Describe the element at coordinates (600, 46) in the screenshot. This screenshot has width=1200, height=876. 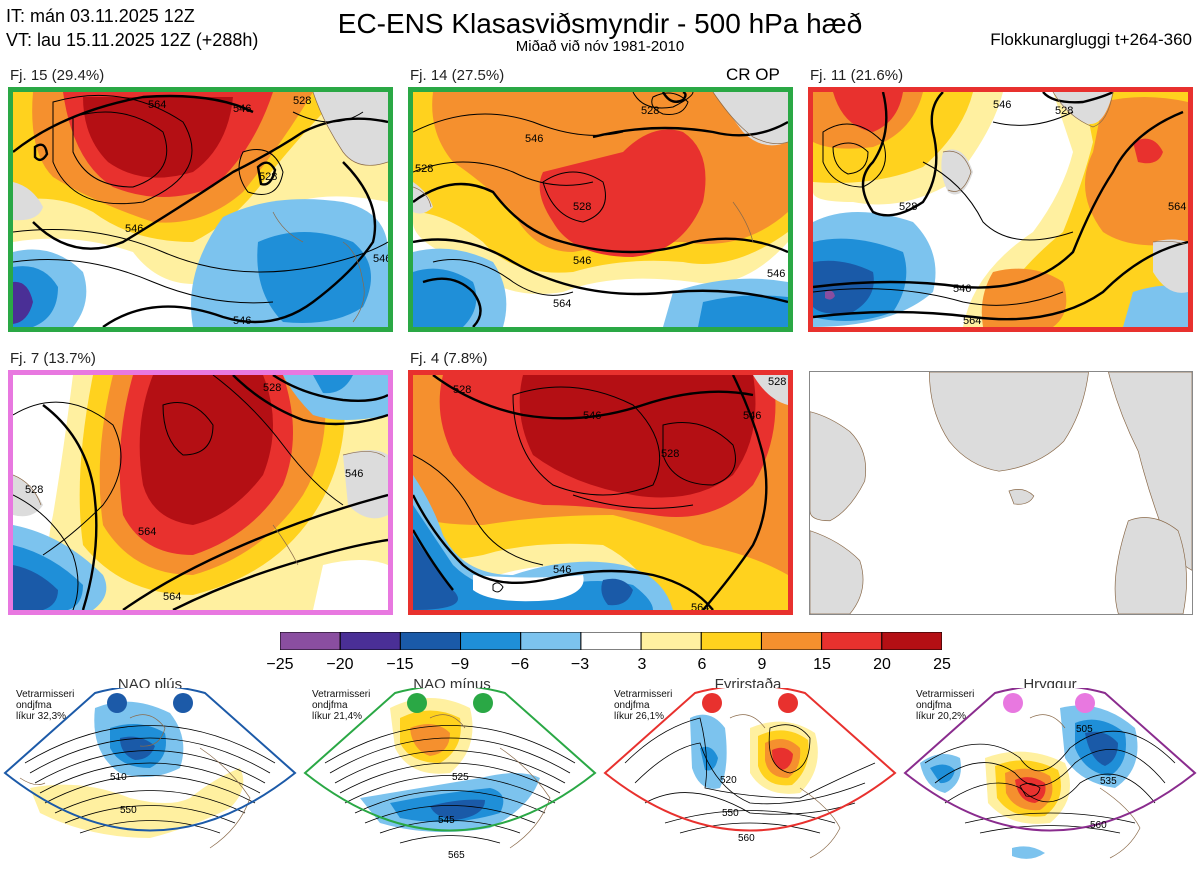
I see `page-subtitle: Miðað við nóv 1981-2010` at that location.